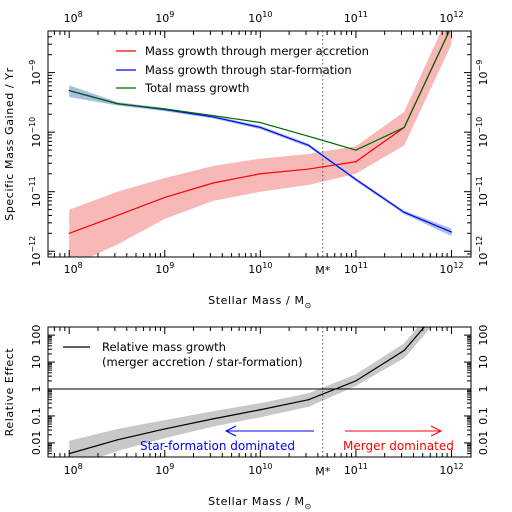  What do you see at coordinates (73, 268) in the screenshot?
I see `top-xtick-label-1e8: 108` at bounding box center [73, 268].